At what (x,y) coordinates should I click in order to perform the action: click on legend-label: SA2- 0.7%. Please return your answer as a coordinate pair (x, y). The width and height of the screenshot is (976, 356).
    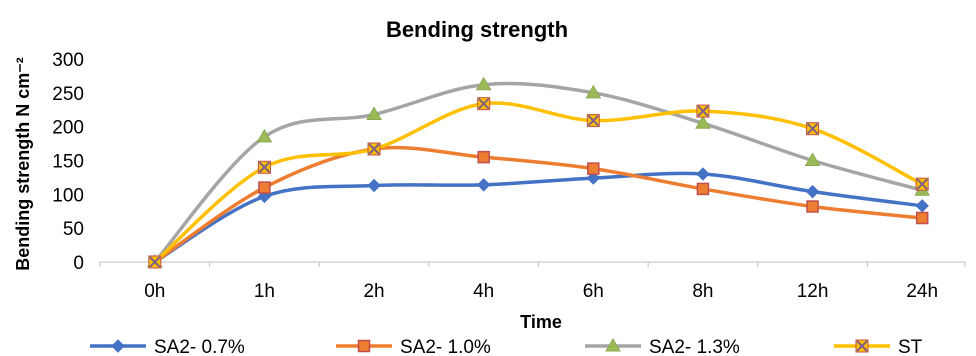
    Looking at the image, I should click on (199, 346).